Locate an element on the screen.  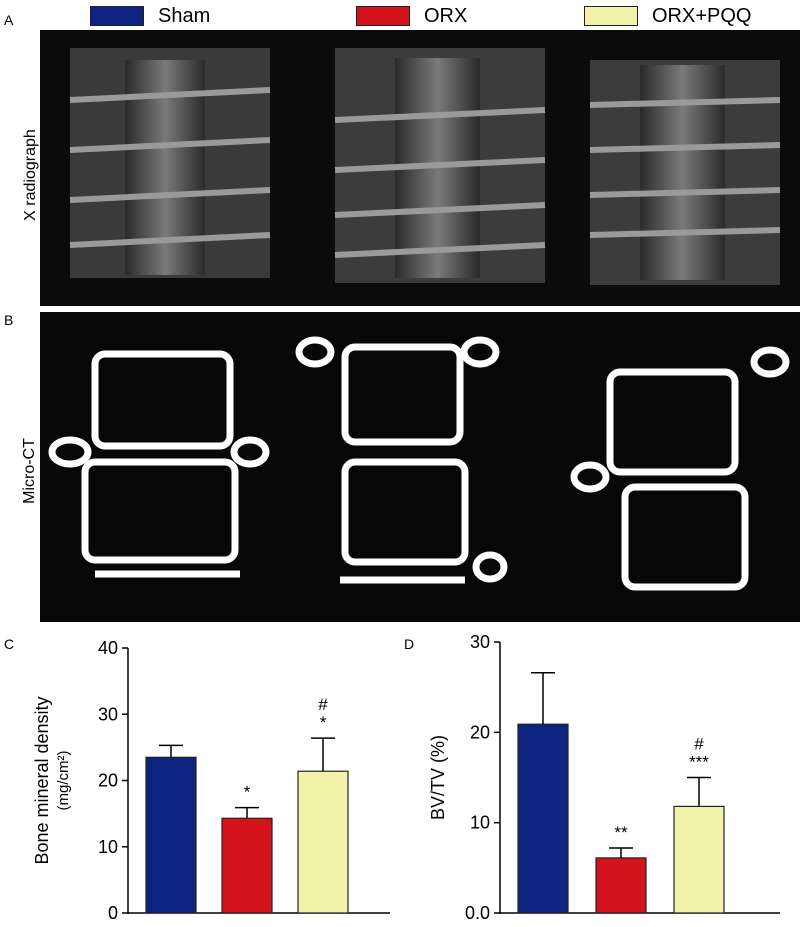
microct-specimen-orx-pqq is located at coordinates (680, 468).